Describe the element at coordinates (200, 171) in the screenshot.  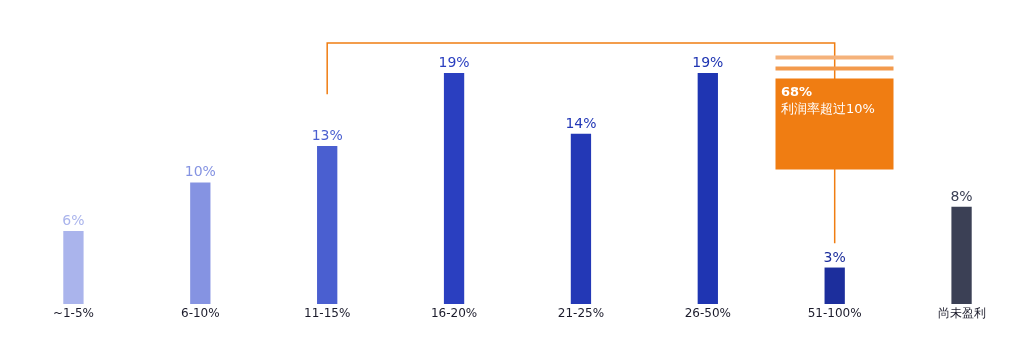
I see `data-label: 10%` at that location.